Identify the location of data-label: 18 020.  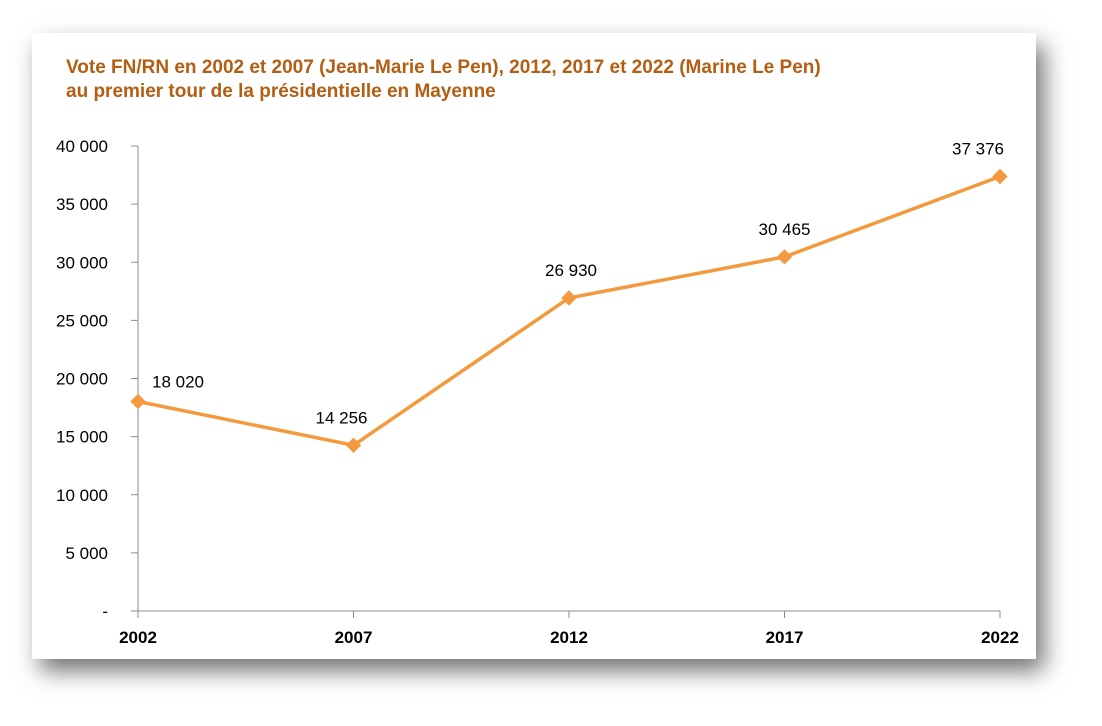
(178, 382).